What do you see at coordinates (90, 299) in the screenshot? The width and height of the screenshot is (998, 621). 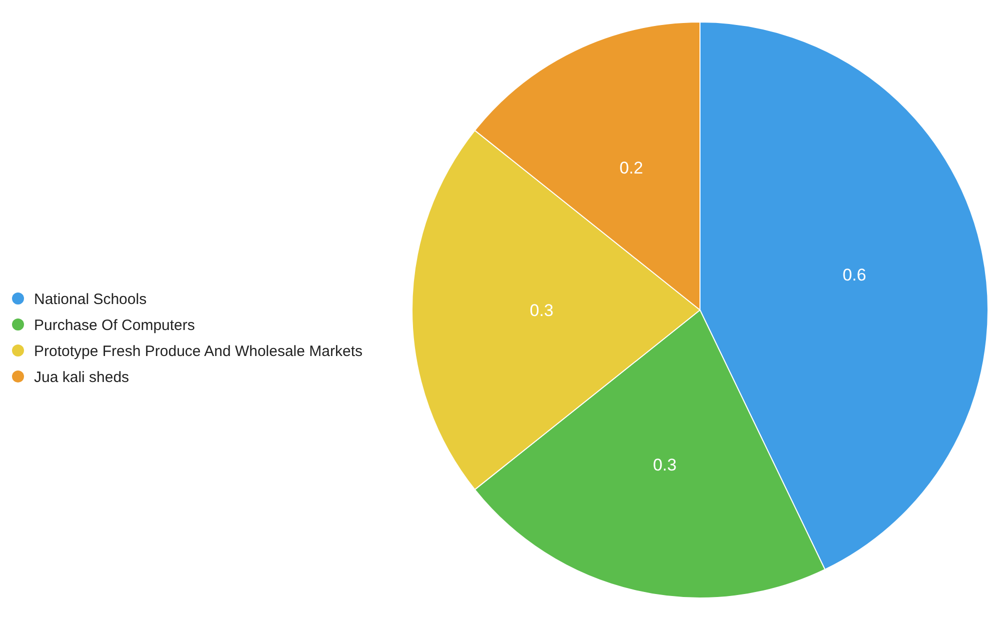 I see `legend-label: National Schools` at bounding box center [90, 299].